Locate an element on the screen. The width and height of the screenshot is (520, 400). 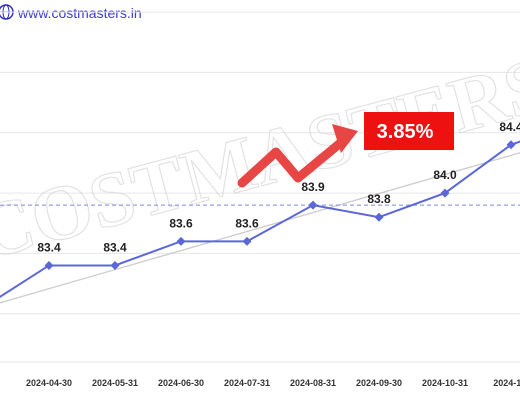
data-label: 84.0 is located at coordinates (445, 175).